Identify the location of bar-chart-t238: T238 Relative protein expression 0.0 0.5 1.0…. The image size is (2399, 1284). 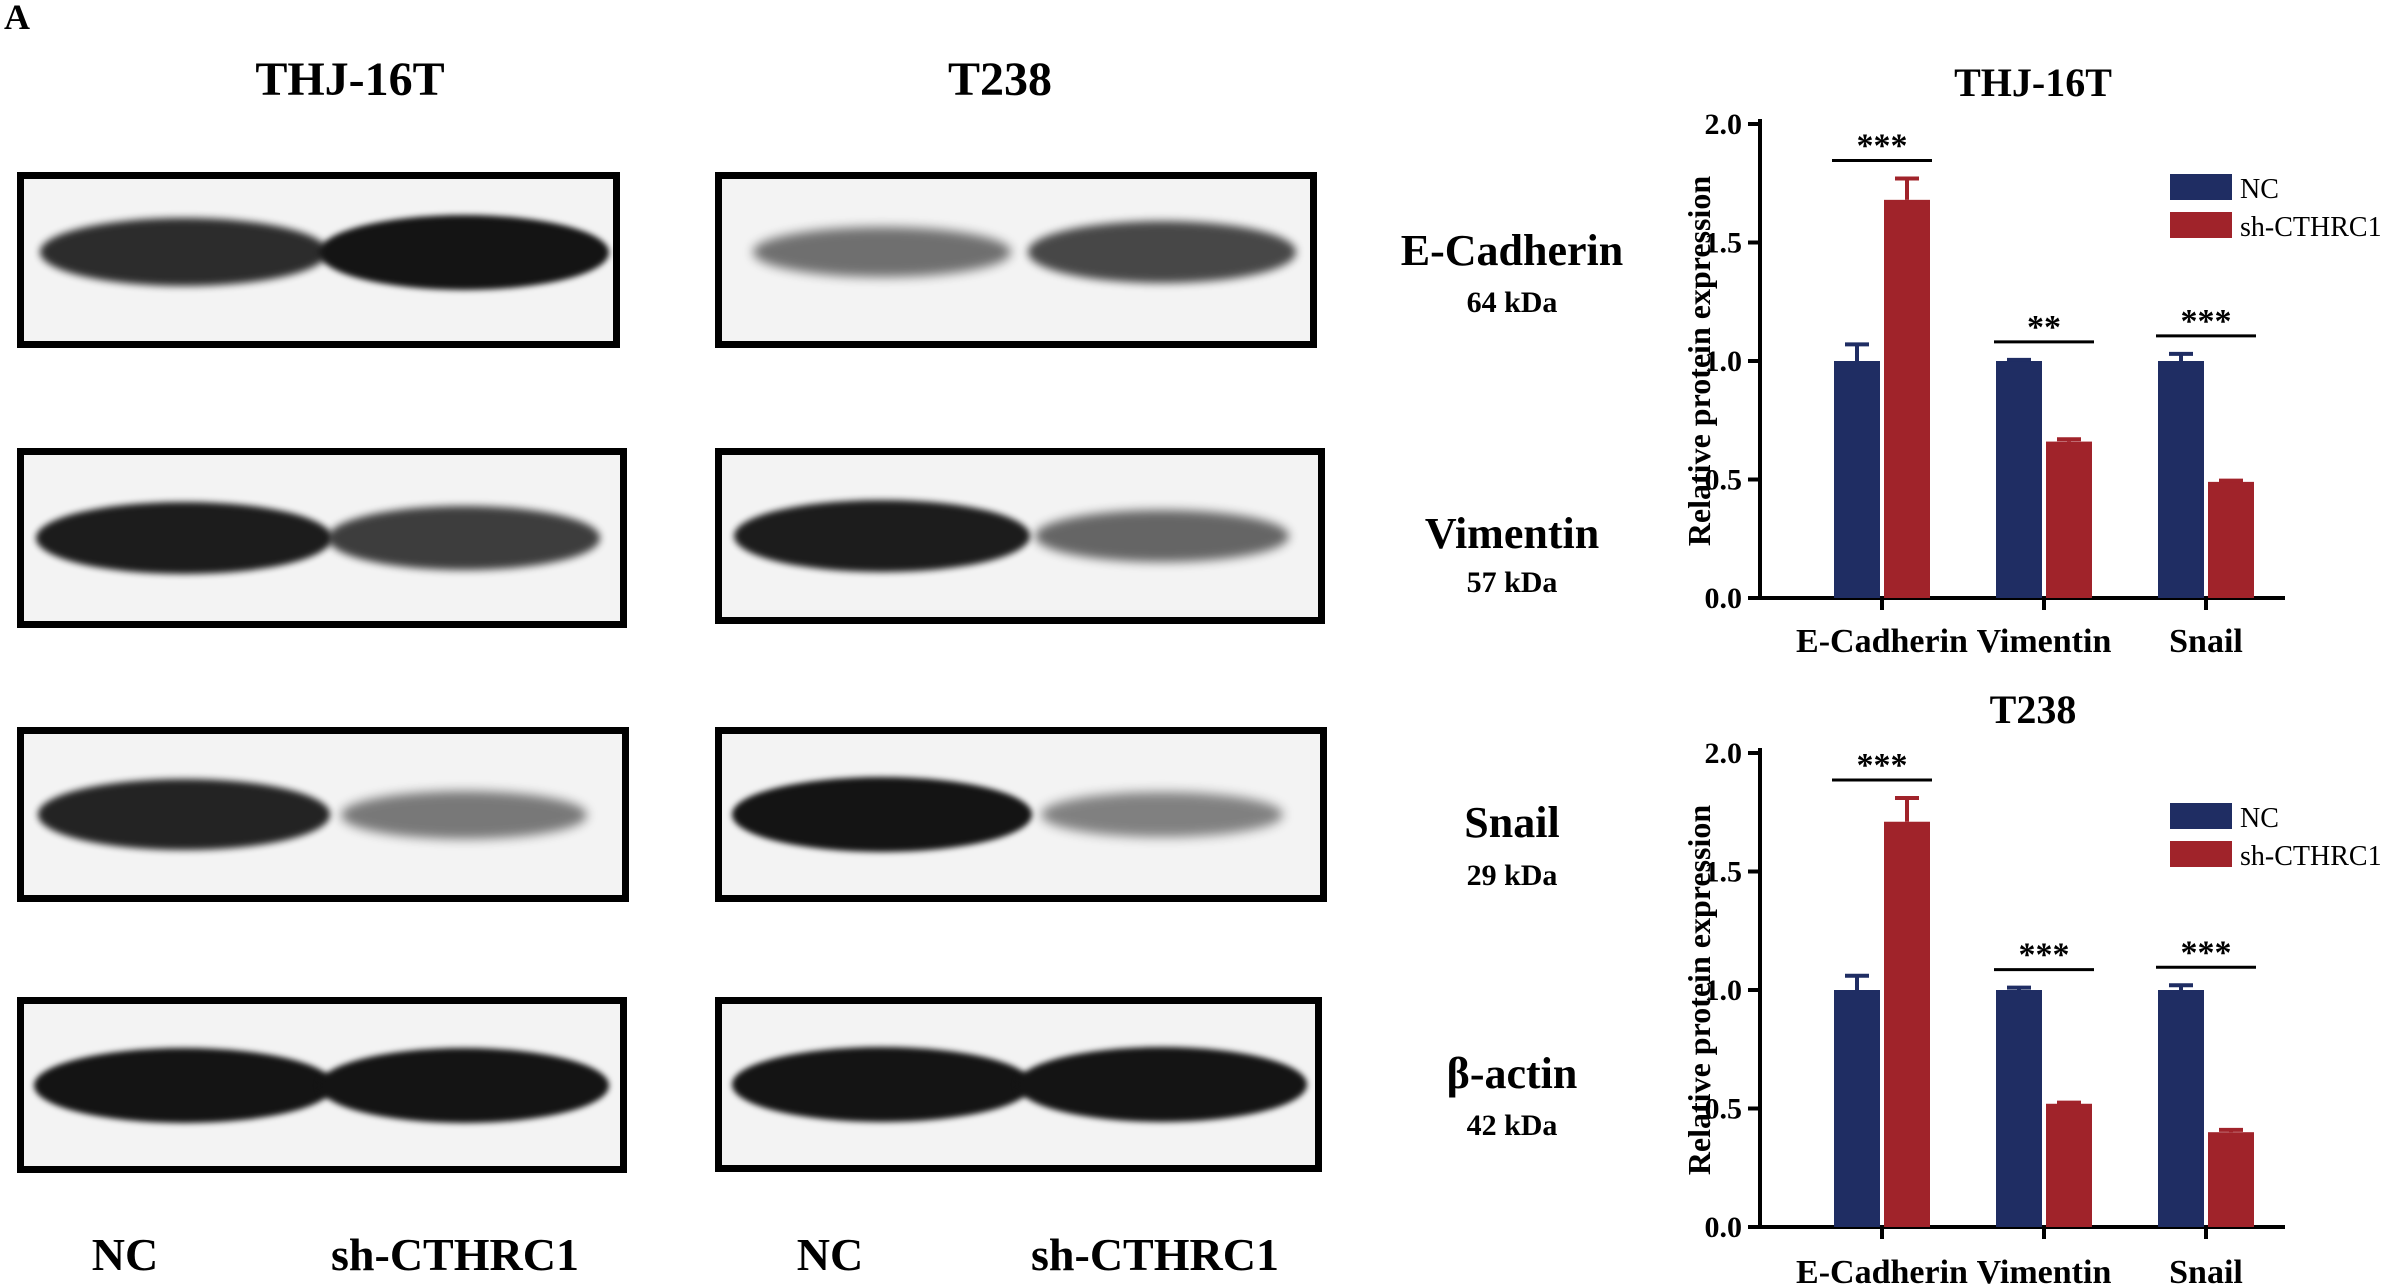
(2031, 985).